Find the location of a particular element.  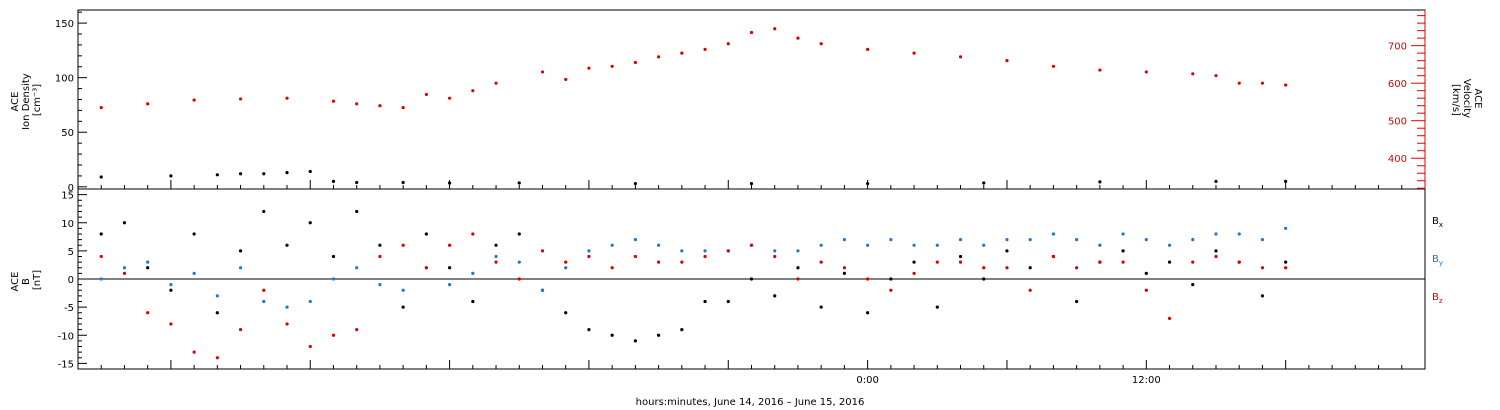

density-tick-label: 150 is located at coordinates (64, 24).